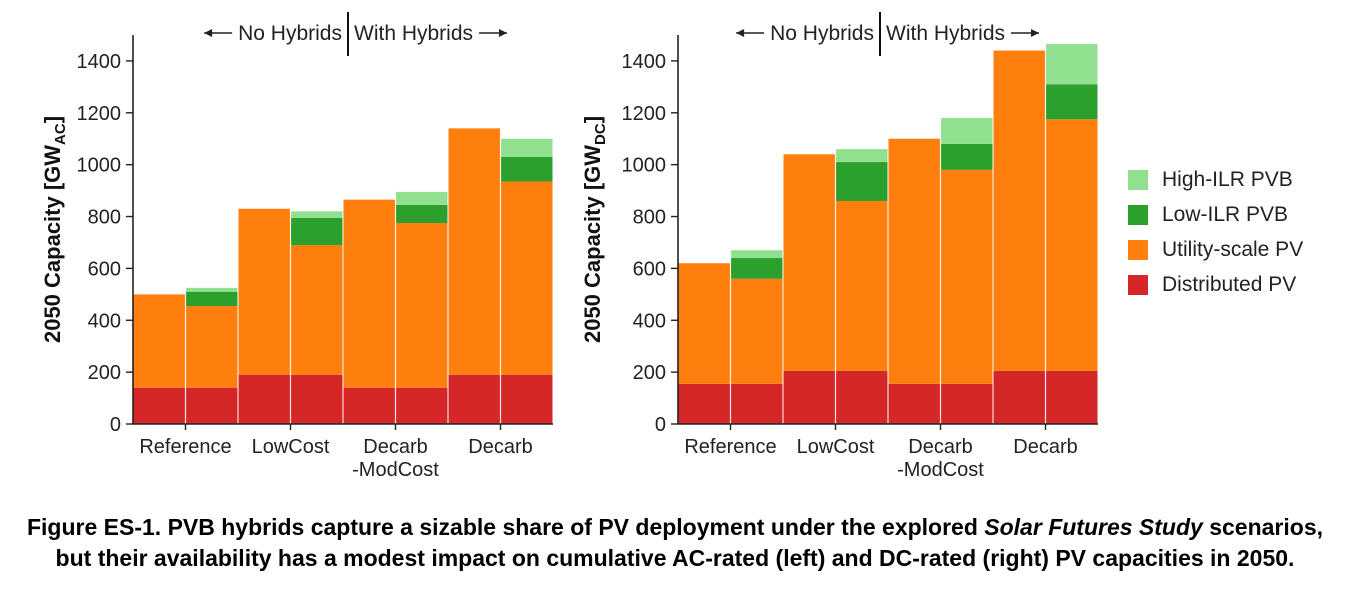 This screenshot has width=1350, height=616. I want to click on legend-label: Utility-scale PV, so click(1233, 249).